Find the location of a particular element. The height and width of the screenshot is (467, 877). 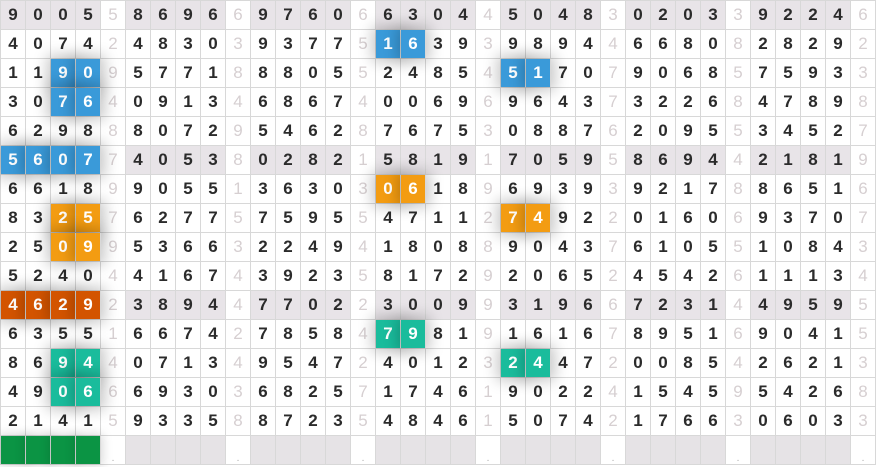

highlighted-digit-cell: 0 is located at coordinates (388, 189).